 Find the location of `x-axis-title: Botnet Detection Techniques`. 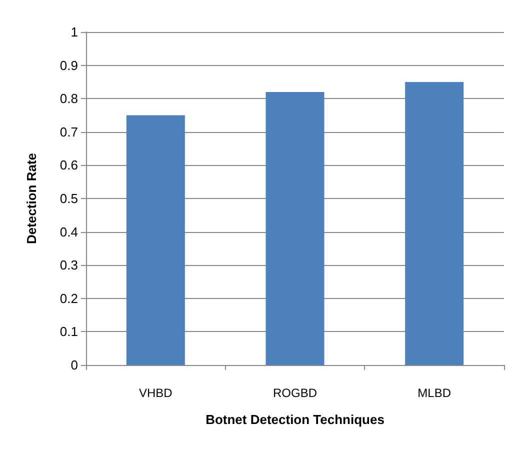

x-axis-title: Botnet Detection Techniques is located at coordinates (295, 419).